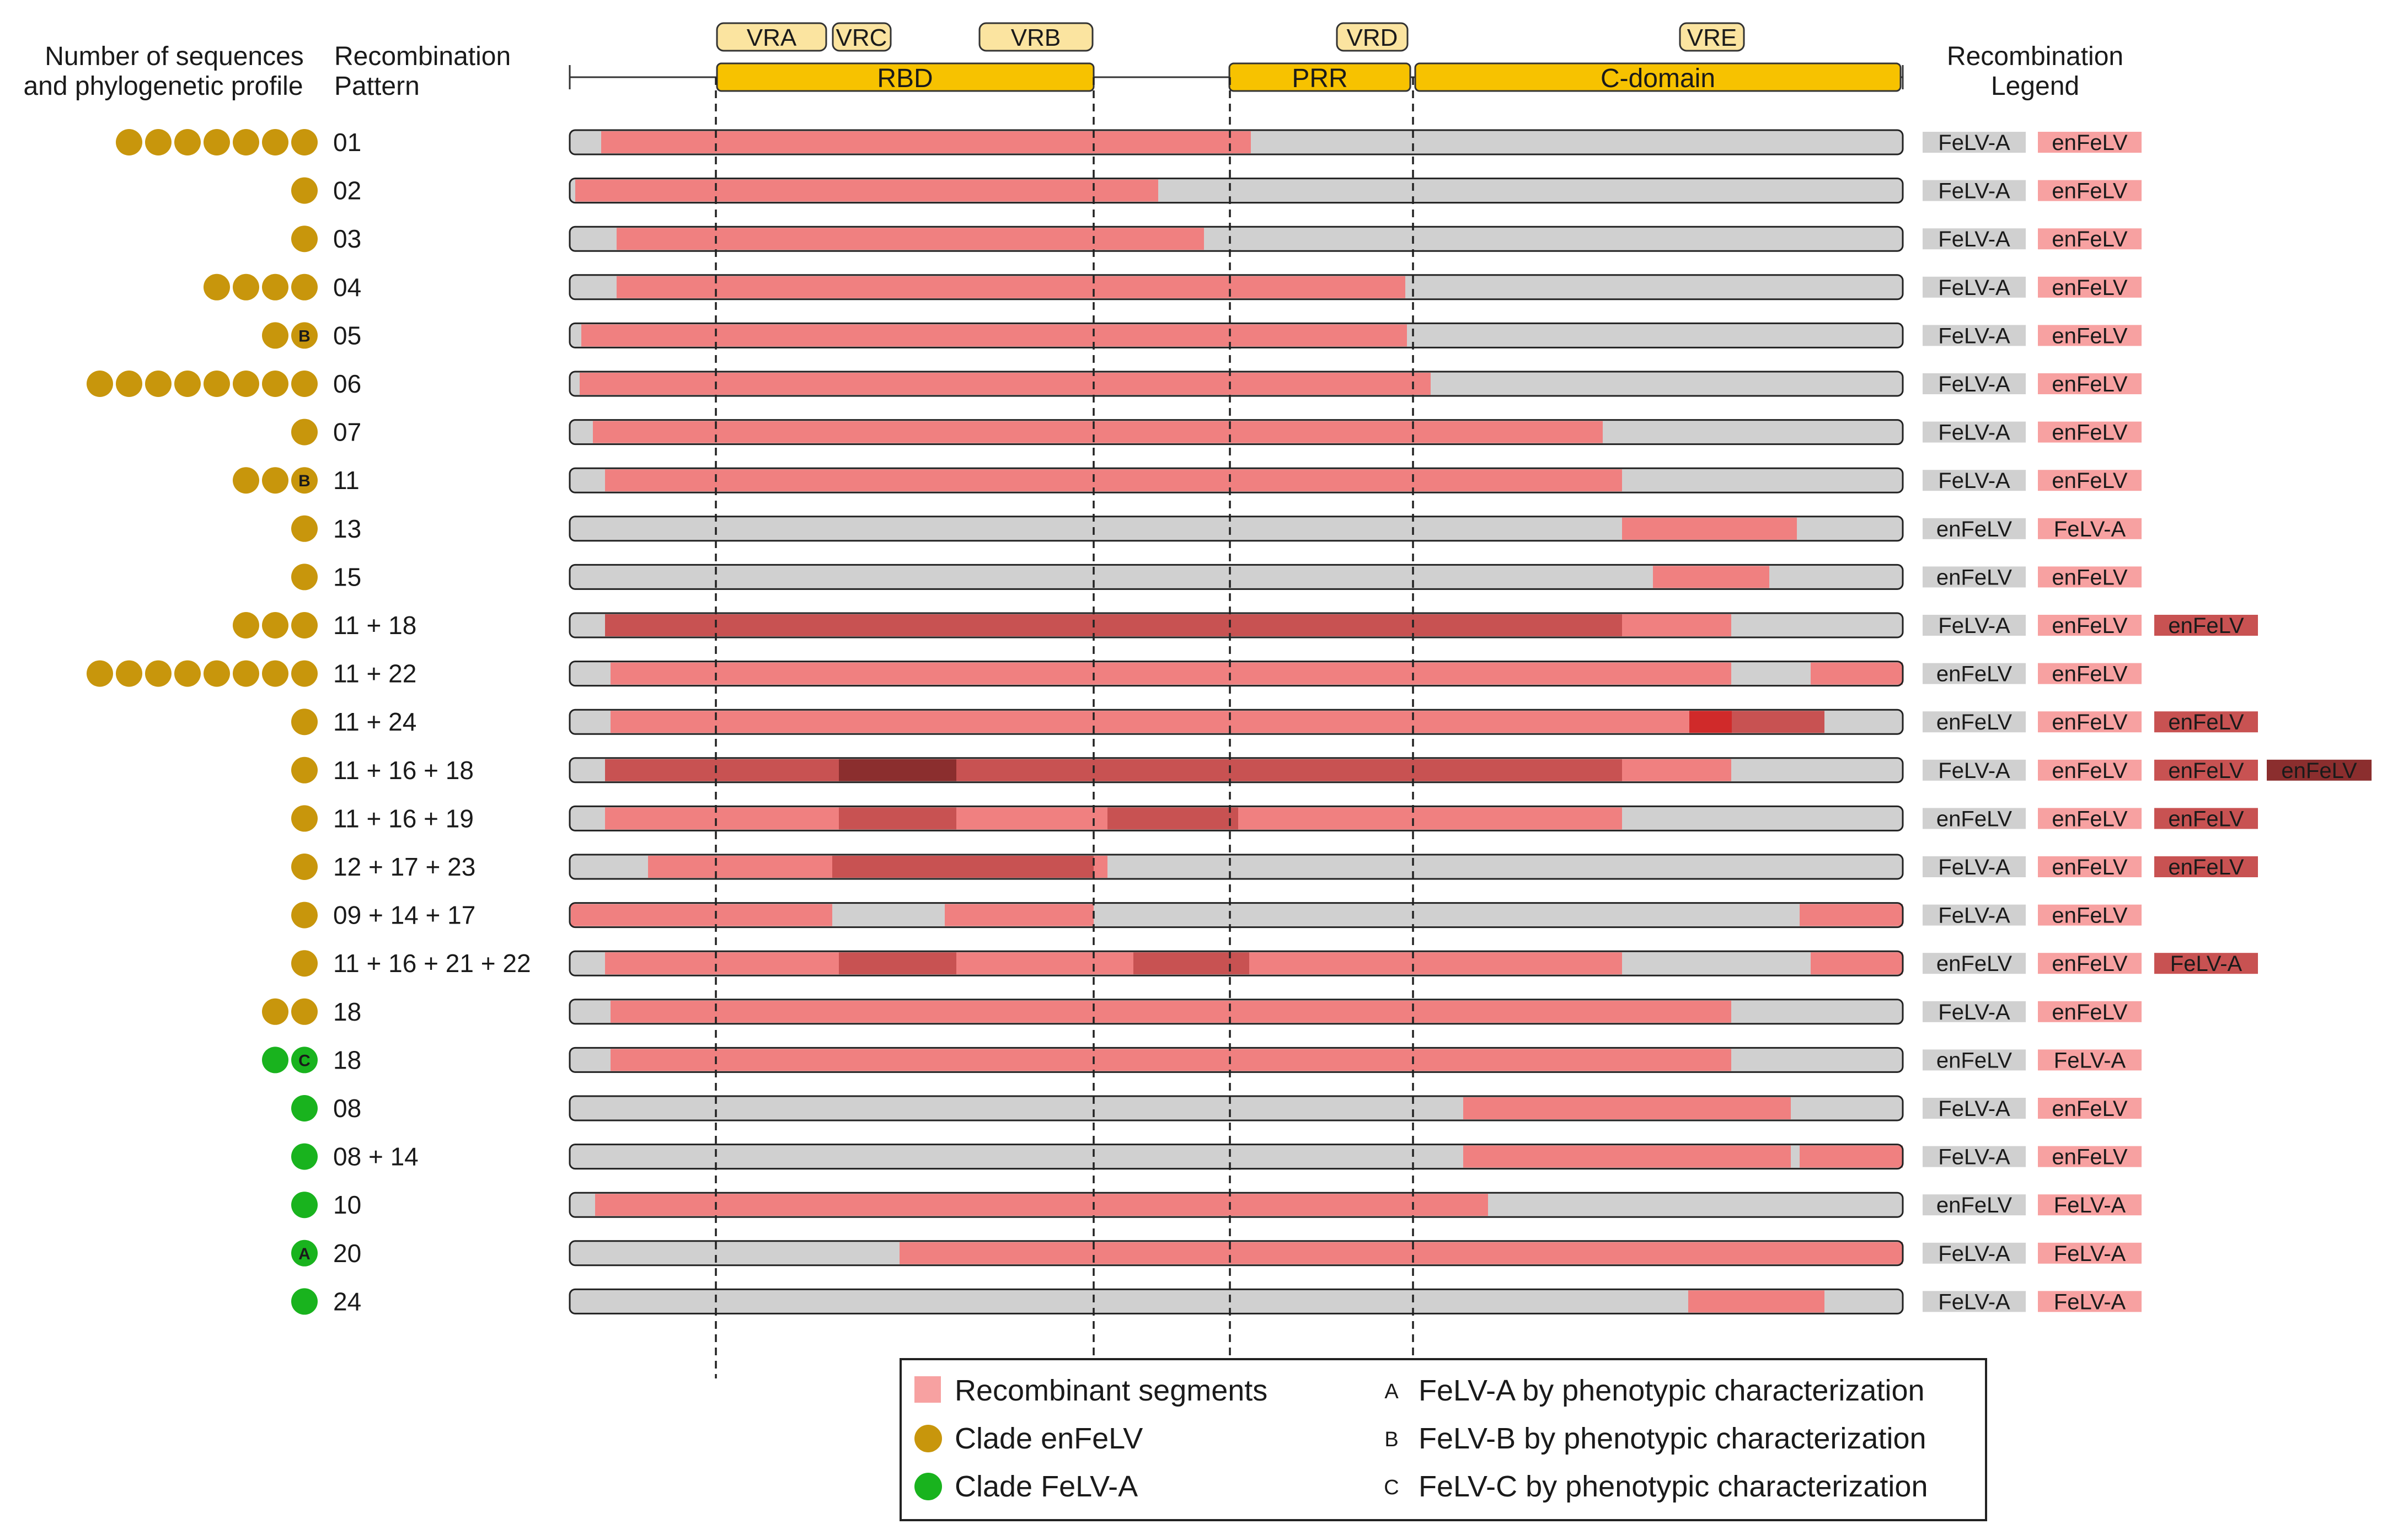 The height and width of the screenshot is (1540, 2387). I want to click on pattern-row: 10 enFeLV FeLV-A, so click(1216, 1204).